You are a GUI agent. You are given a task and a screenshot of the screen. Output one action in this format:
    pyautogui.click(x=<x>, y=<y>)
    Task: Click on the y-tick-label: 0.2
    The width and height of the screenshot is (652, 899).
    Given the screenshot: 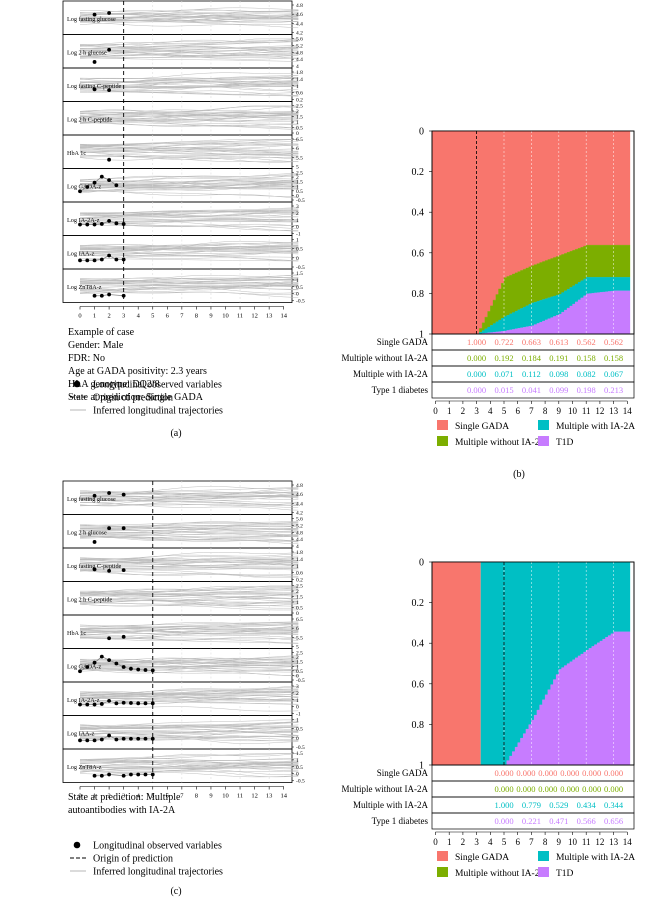 What is the action you would take?
    pyautogui.click(x=418, y=172)
    